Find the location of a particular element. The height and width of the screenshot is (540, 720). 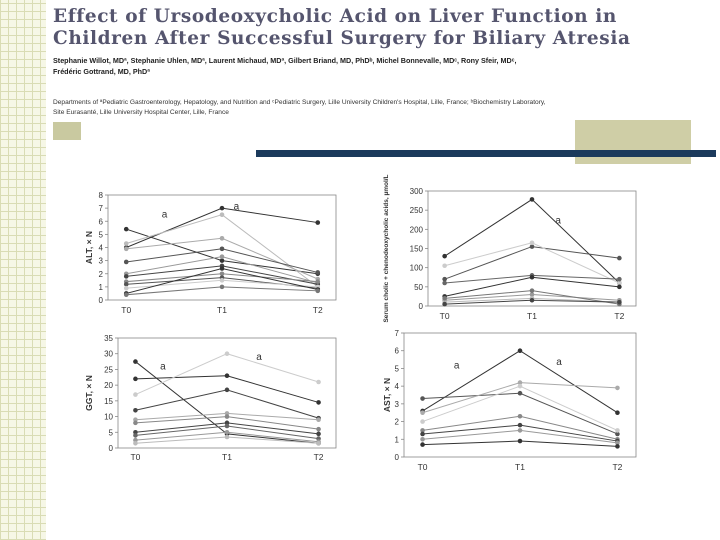

ast-x-tick-label: T2 is located at coordinates (617, 467).